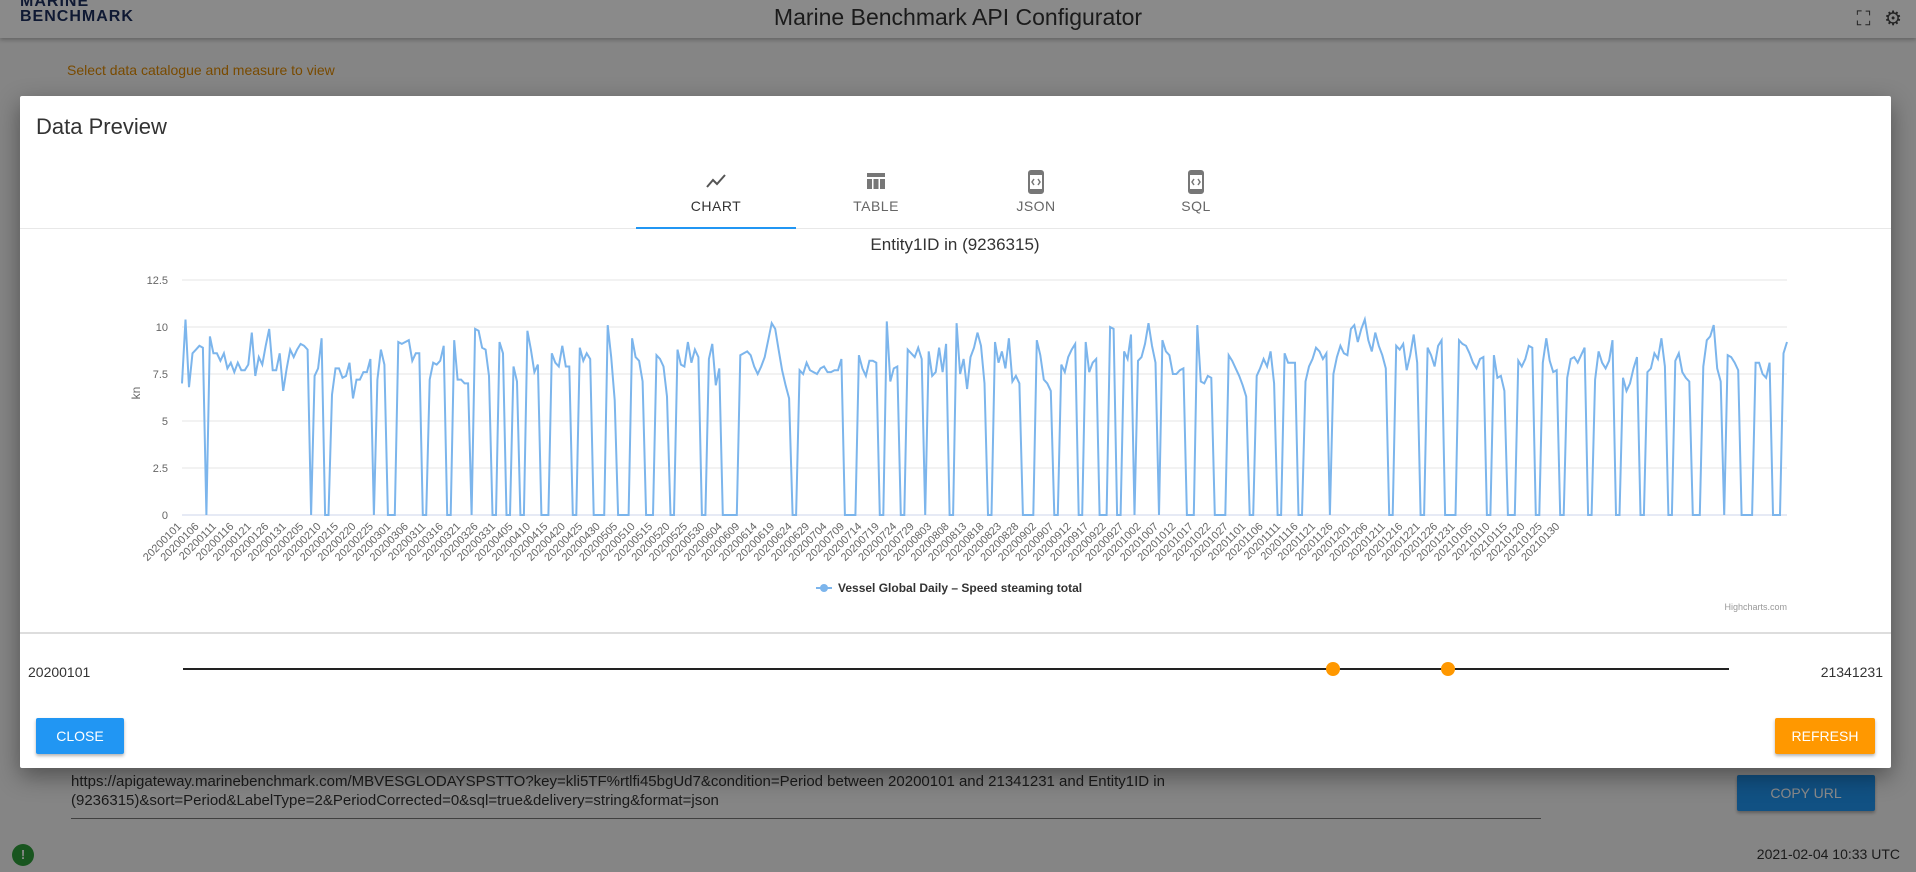 This screenshot has height=872, width=1916. I want to click on status-icon: !, so click(23, 855).